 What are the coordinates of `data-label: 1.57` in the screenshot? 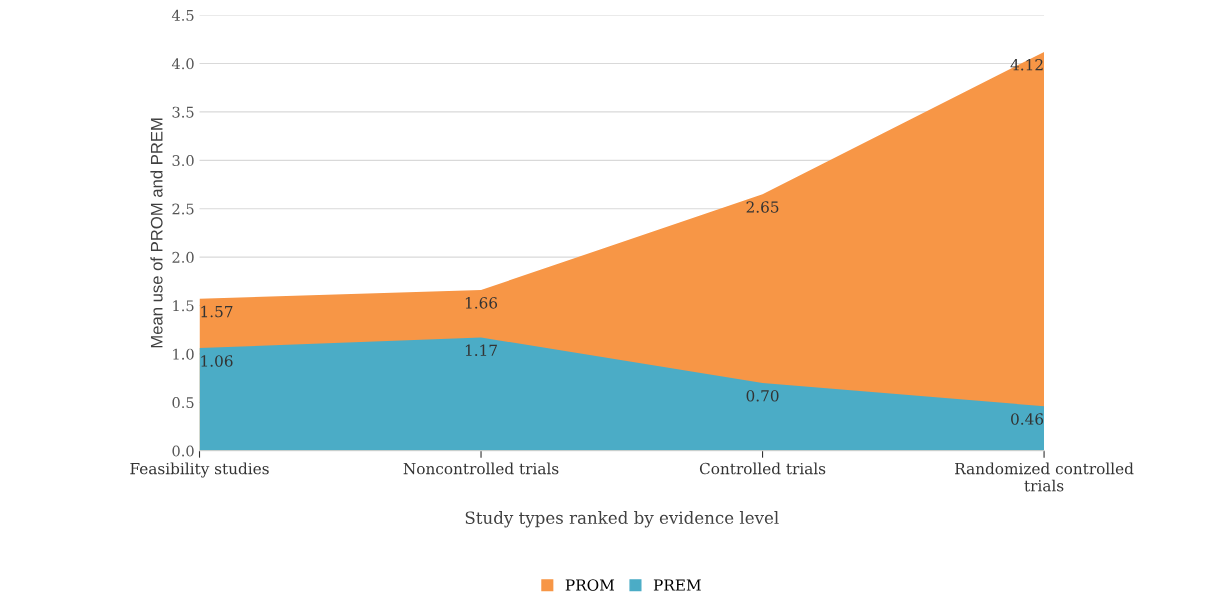 It's located at (217, 311).